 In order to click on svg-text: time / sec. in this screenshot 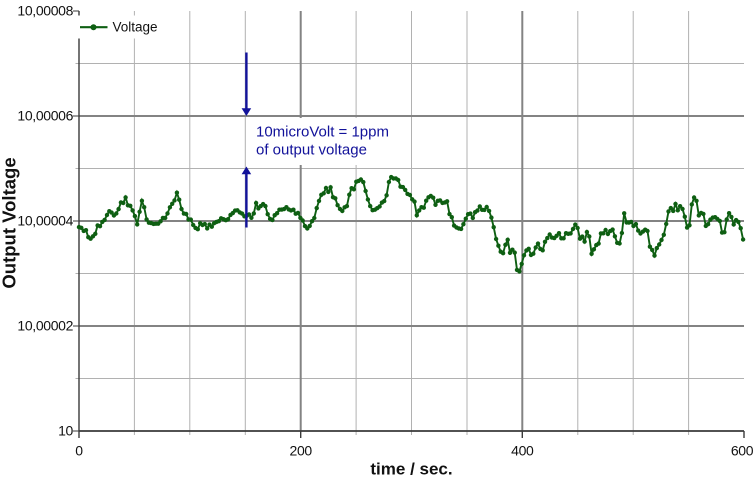, I will do `click(411, 468)`.